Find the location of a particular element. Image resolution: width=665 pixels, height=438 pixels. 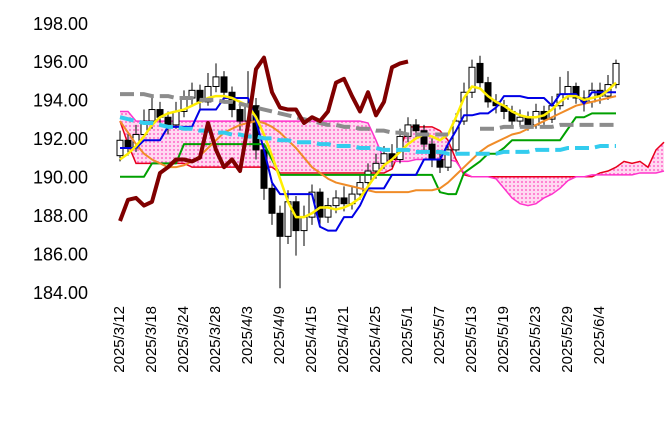

x-tick-label: 2025/3/18 is located at coordinates (151, 339).